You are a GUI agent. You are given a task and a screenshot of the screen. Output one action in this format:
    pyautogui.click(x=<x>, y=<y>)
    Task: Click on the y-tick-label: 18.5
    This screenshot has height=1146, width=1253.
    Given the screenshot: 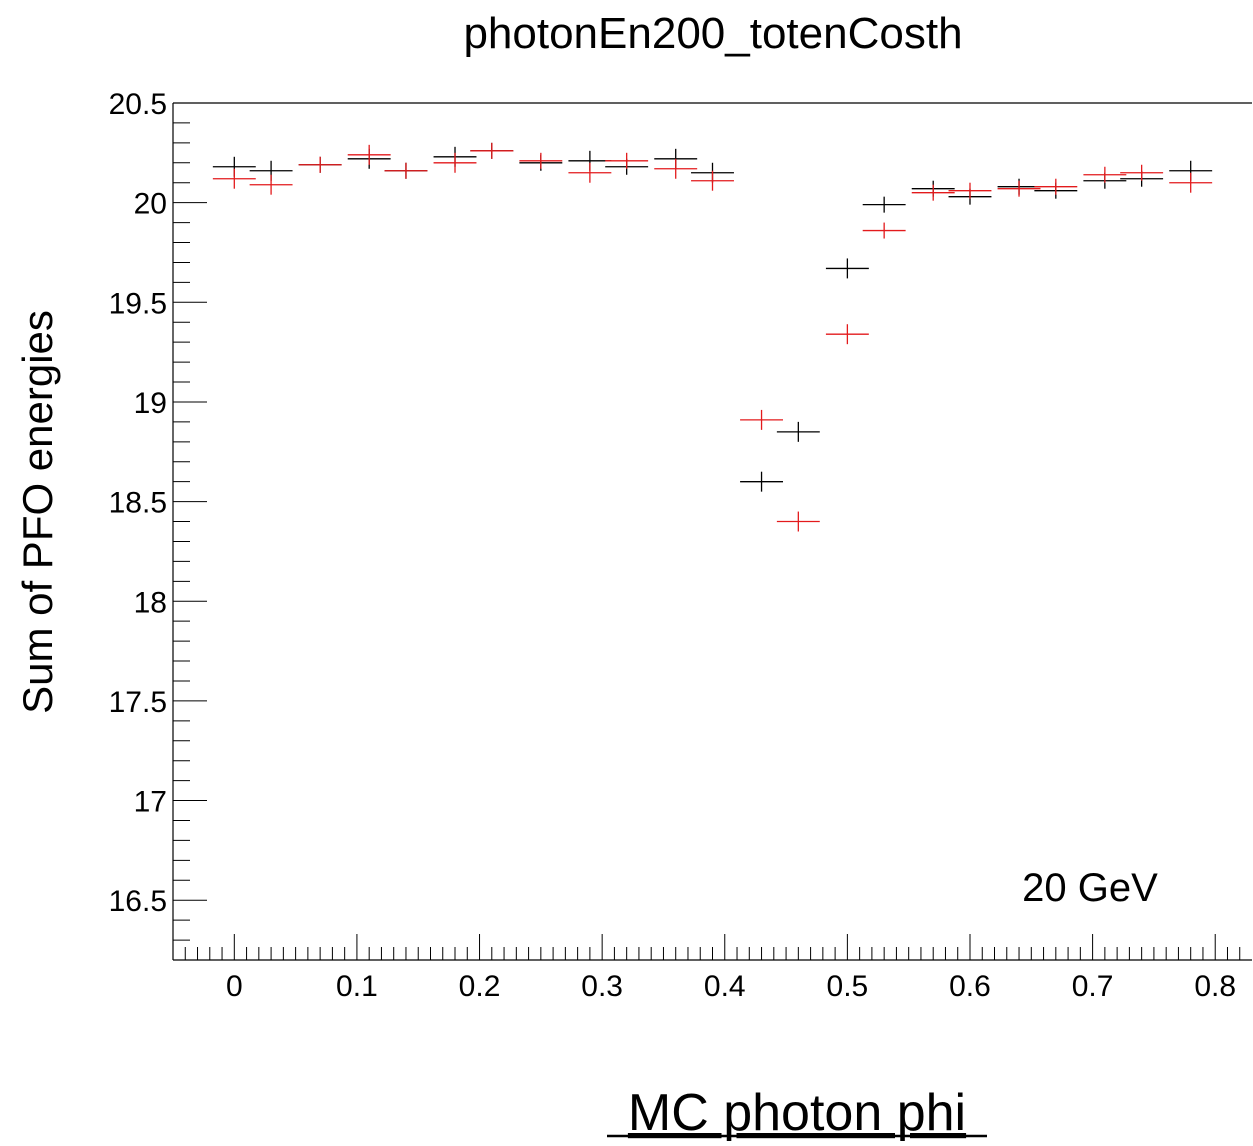 What is the action you would take?
    pyautogui.click(x=138, y=503)
    